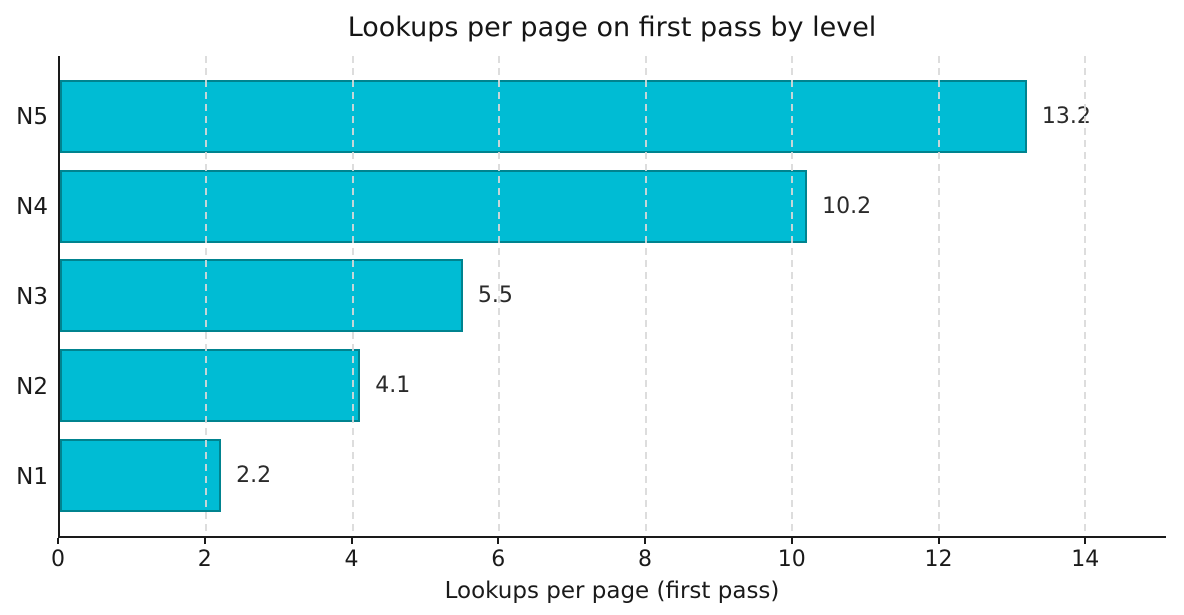 Image resolution: width=1184 pixels, height=615 pixels. What do you see at coordinates (32, 297) in the screenshot?
I see `y-tick-label-N3: N3` at bounding box center [32, 297].